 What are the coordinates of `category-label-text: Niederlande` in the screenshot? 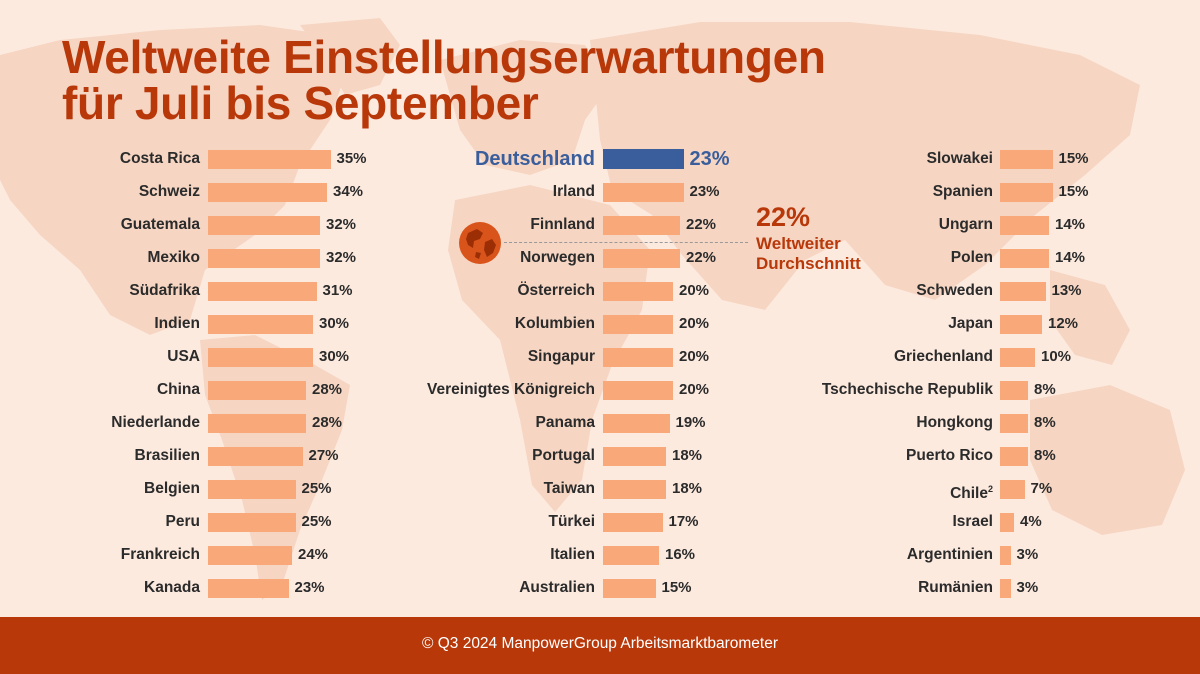 It's located at (155, 422).